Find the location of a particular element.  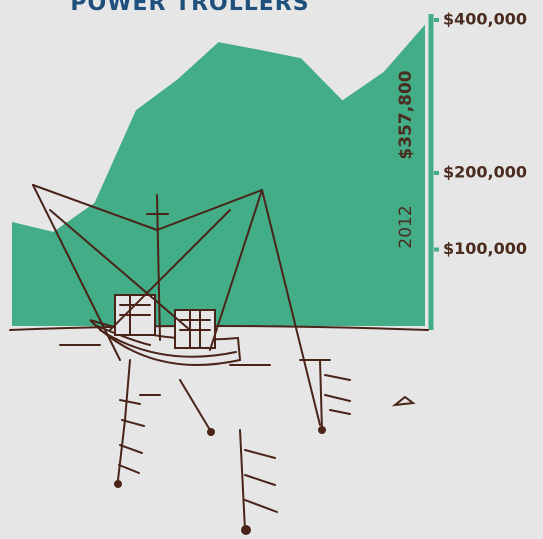

y-tick-label: $100,000 is located at coordinates (485, 248).